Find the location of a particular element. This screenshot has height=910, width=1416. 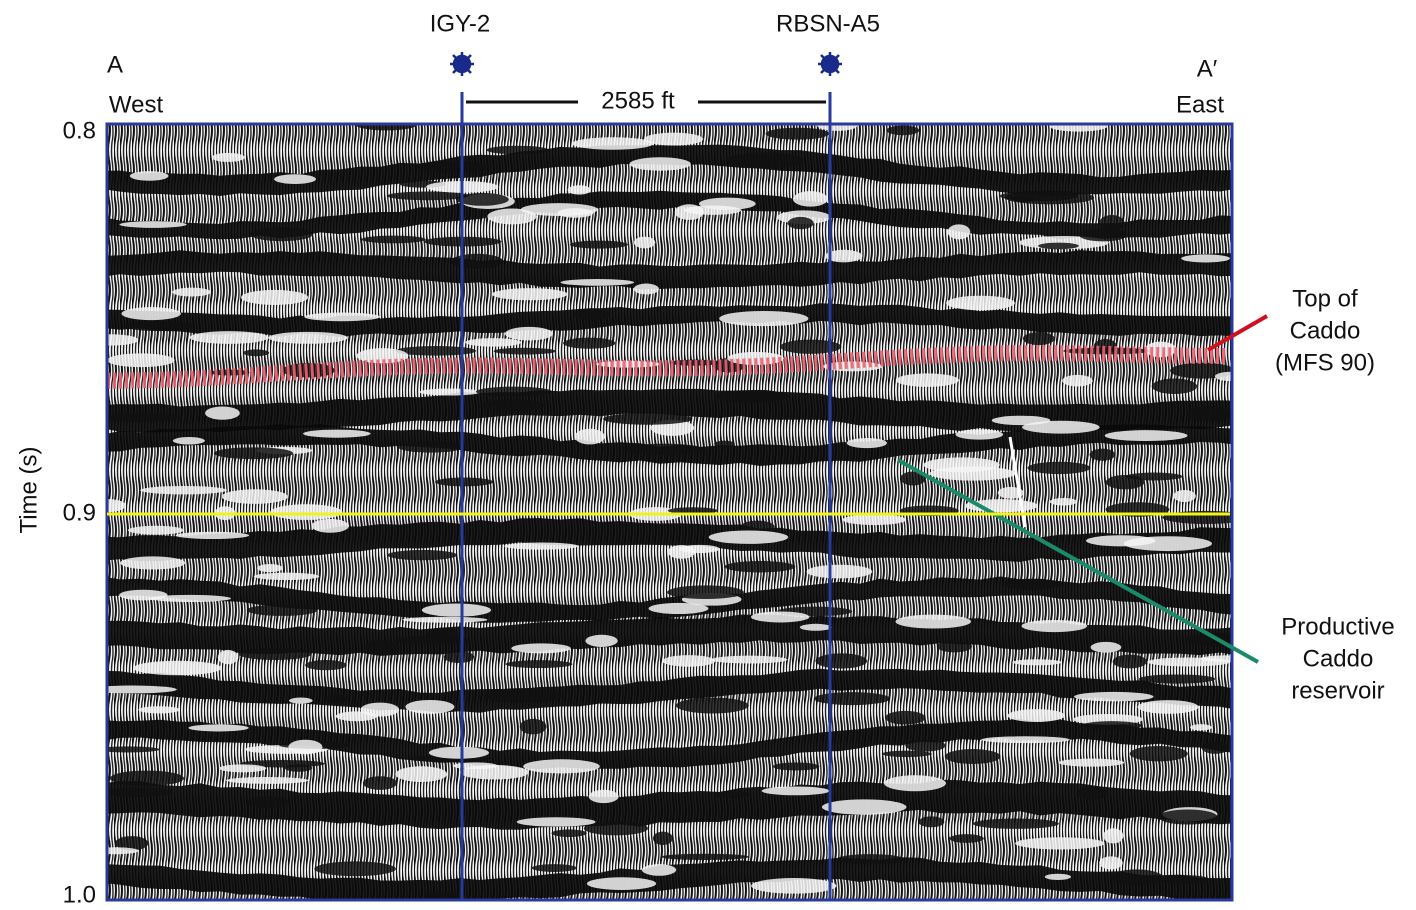

annotation-line: Top of is located at coordinates (1325, 298).